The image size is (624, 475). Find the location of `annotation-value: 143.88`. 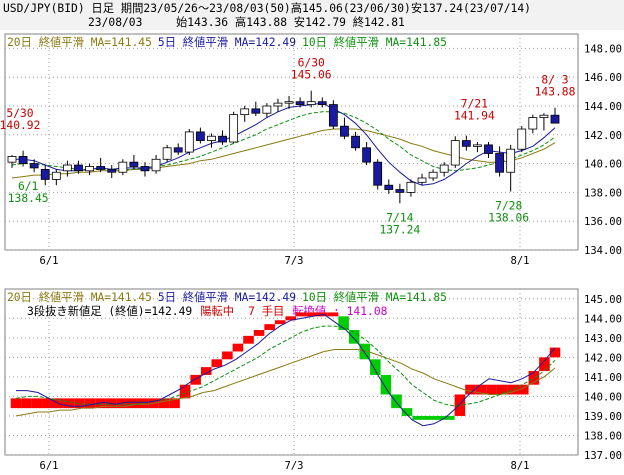

annotation-value: 143.88 is located at coordinates (555, 92).